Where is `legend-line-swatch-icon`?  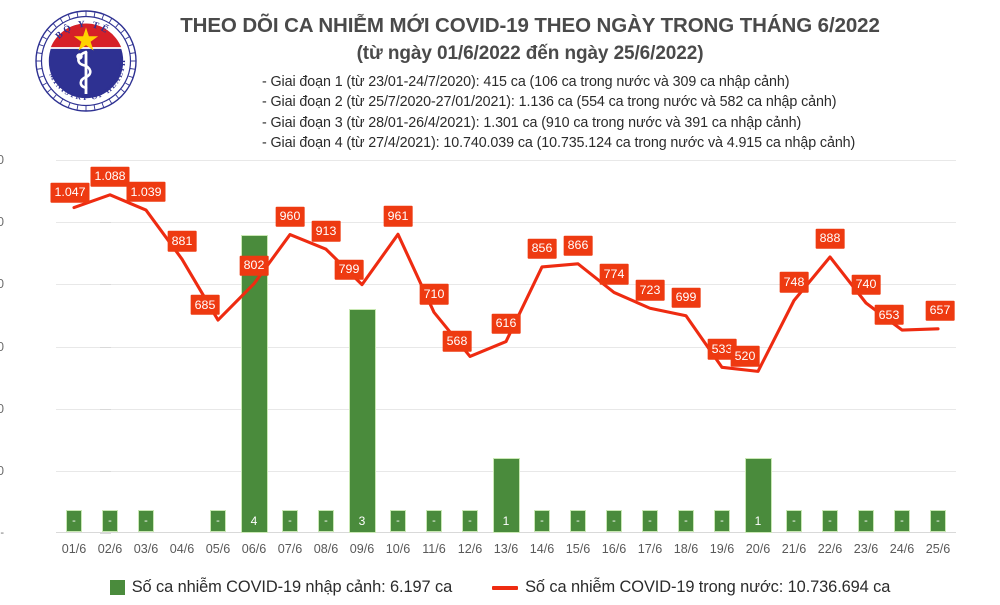
legend-line-swatch-icon is located at coordinates (505, 587).